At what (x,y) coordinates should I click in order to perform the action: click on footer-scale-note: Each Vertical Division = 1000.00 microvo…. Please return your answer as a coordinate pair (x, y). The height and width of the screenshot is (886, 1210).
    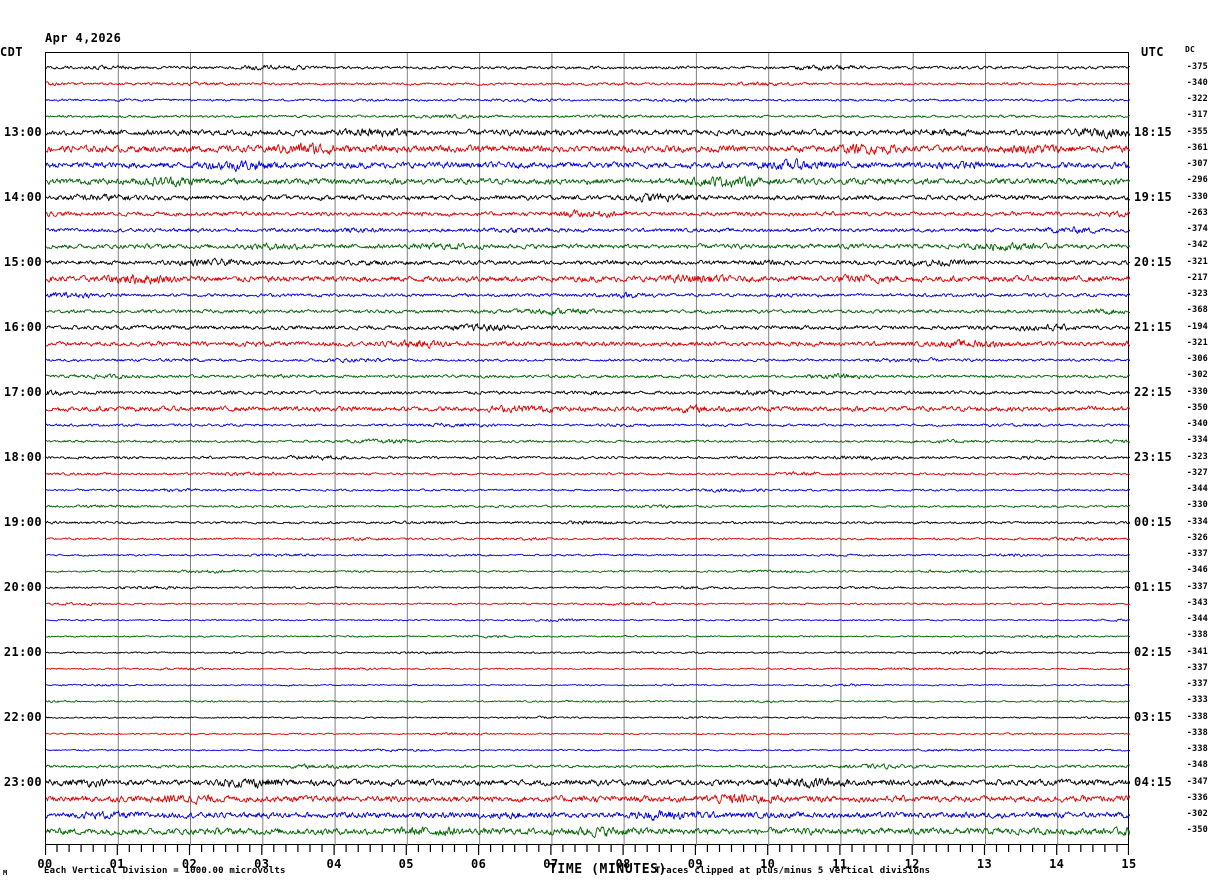
    Looking at the image, I should click on (165, 871).